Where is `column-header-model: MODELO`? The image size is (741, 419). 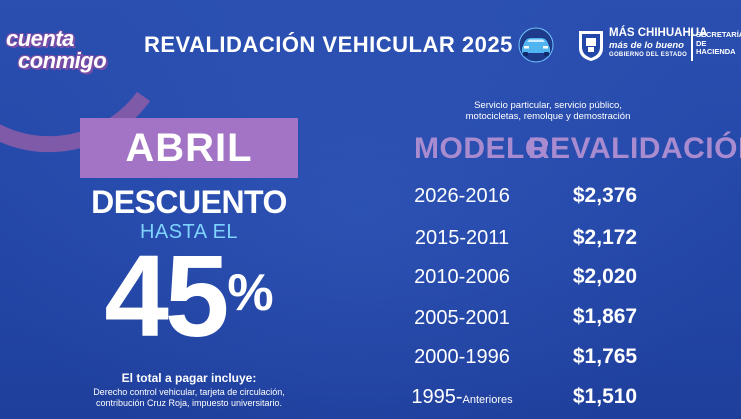 column-header-model: MODELO is located at coordinates (481, 148).